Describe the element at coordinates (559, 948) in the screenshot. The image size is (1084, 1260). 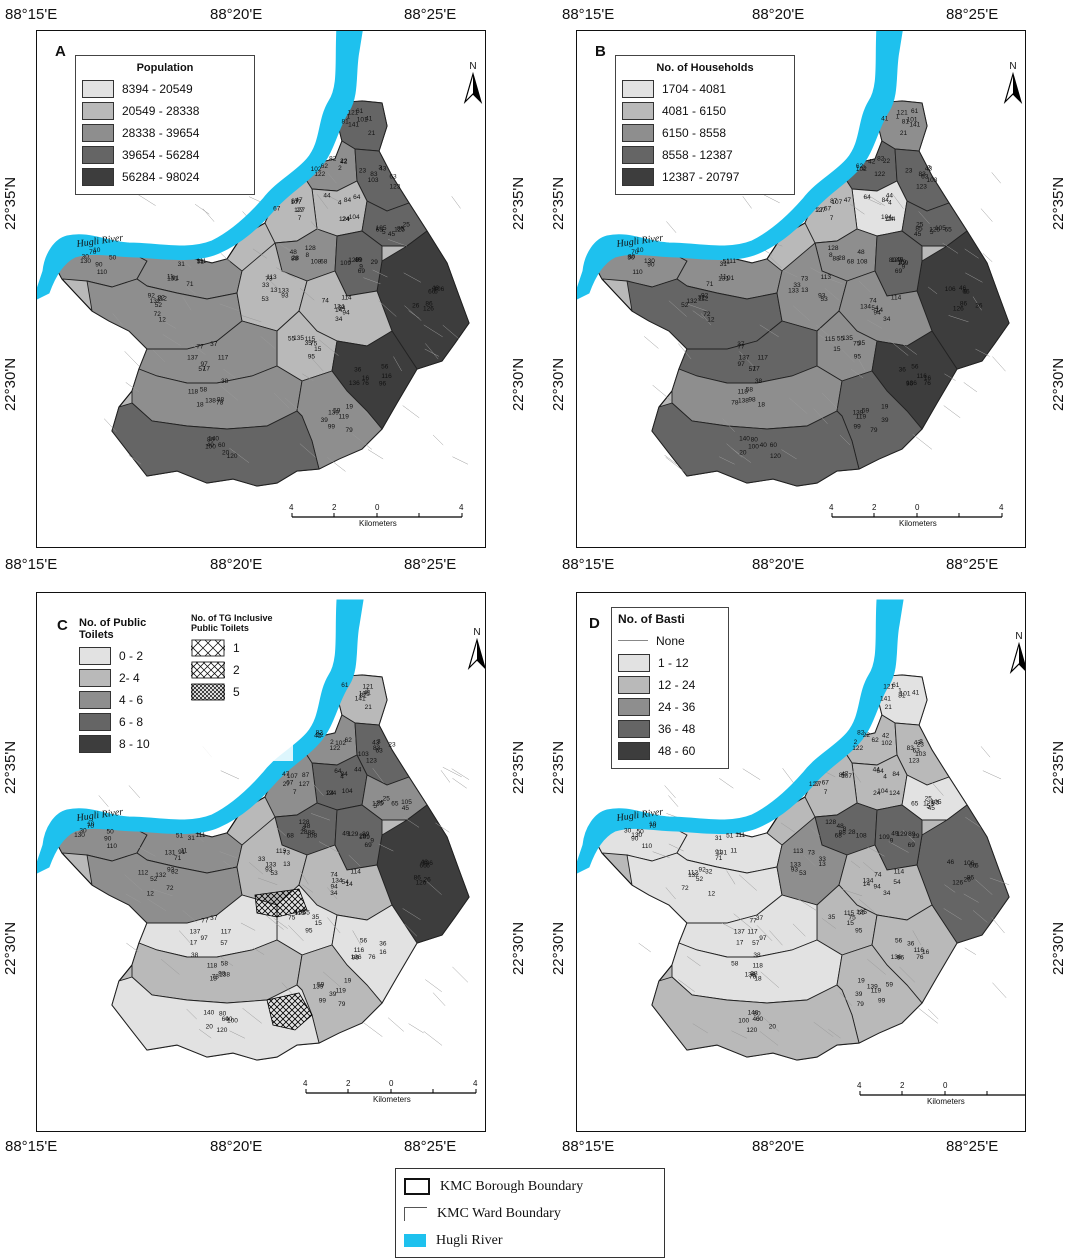
I see `lat-tick-2: 22°30'N` at that location.